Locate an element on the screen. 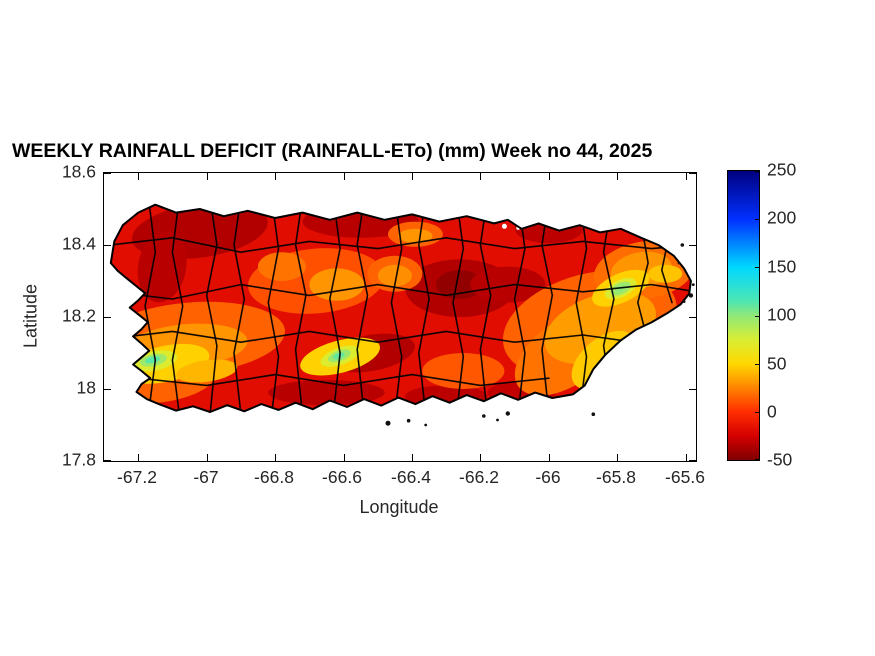  x-tick-label: -67 is located at coordinates (206, 477).